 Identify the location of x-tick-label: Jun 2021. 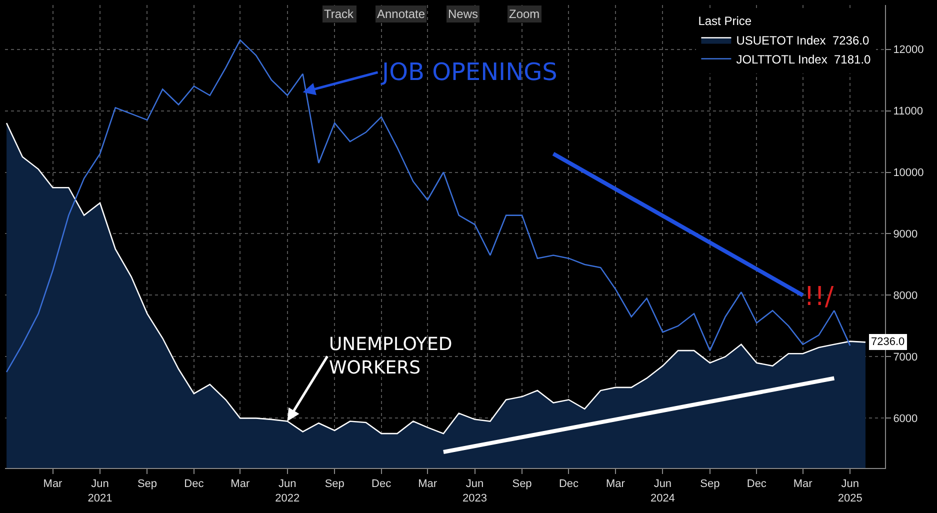
(100, 491).